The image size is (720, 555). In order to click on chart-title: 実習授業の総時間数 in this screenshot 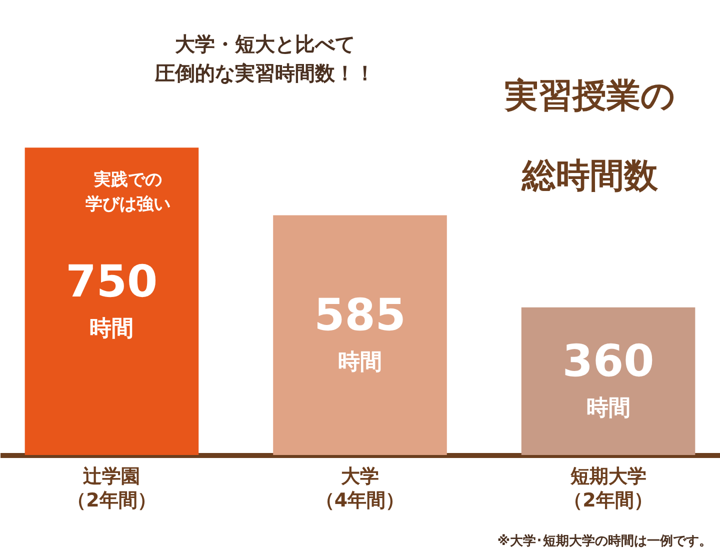, I will do `click(590, 136)`.